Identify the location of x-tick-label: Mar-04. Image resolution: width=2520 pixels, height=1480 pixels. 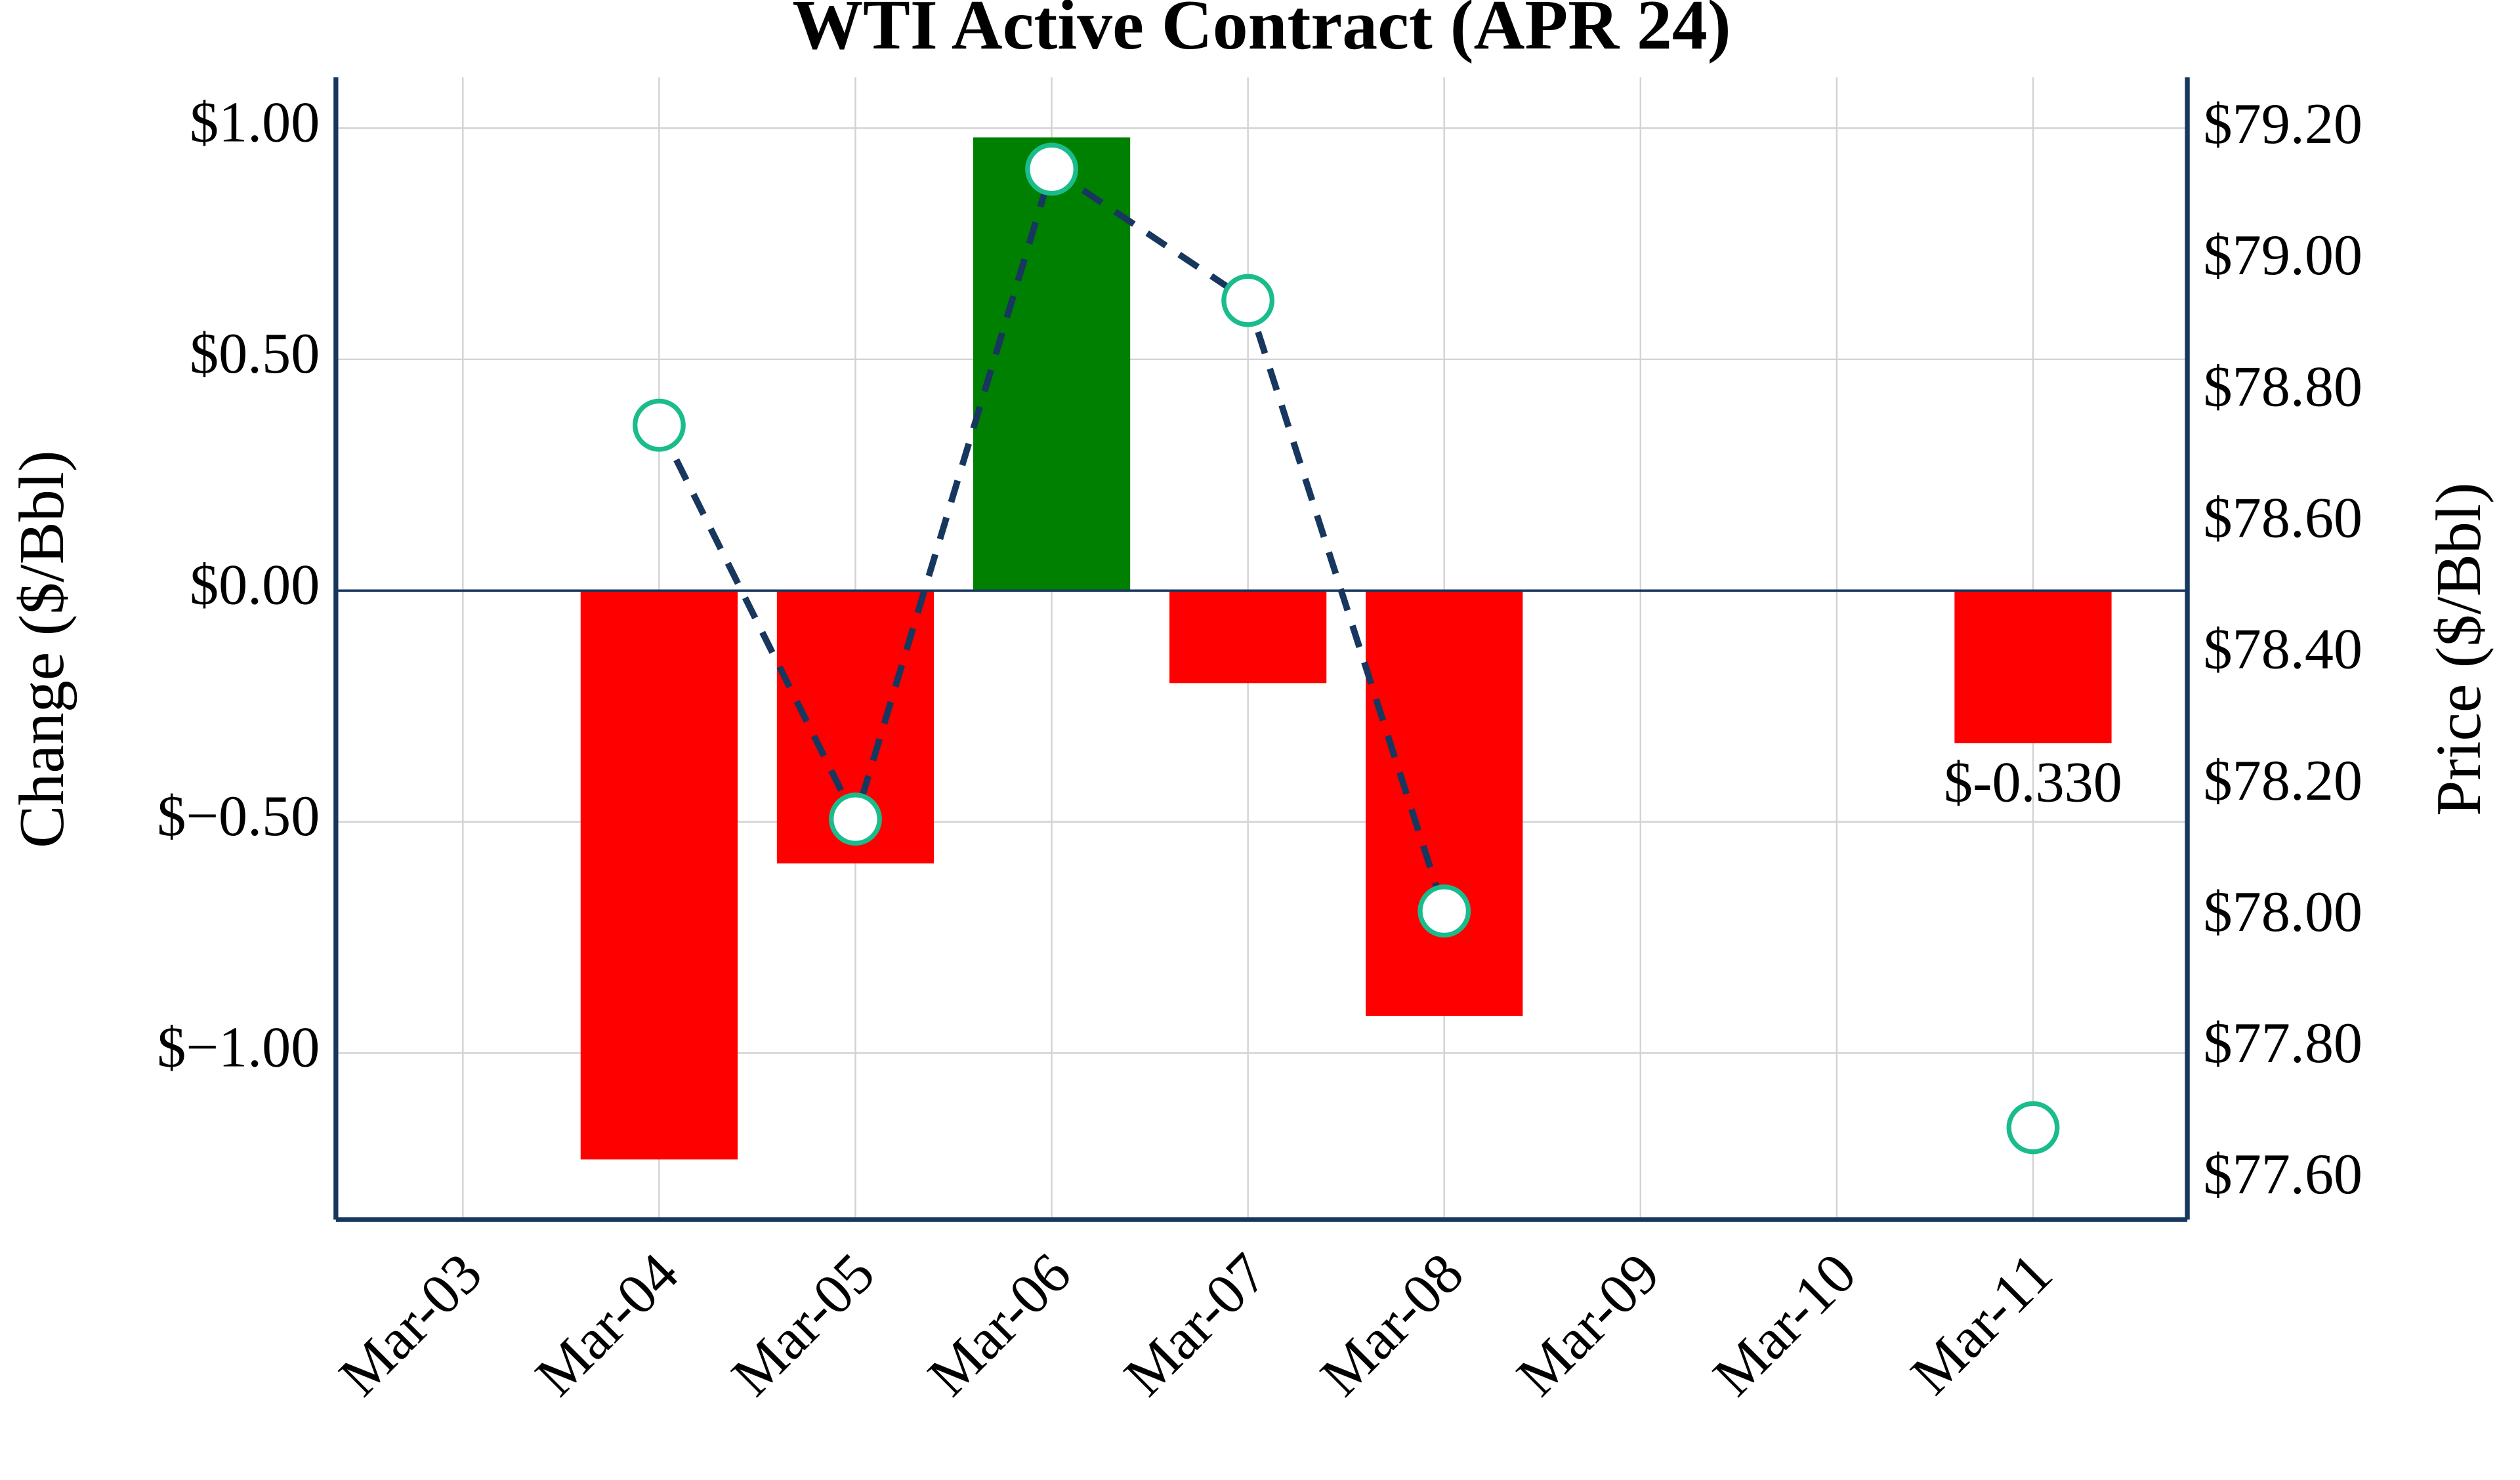
(606, 1324).